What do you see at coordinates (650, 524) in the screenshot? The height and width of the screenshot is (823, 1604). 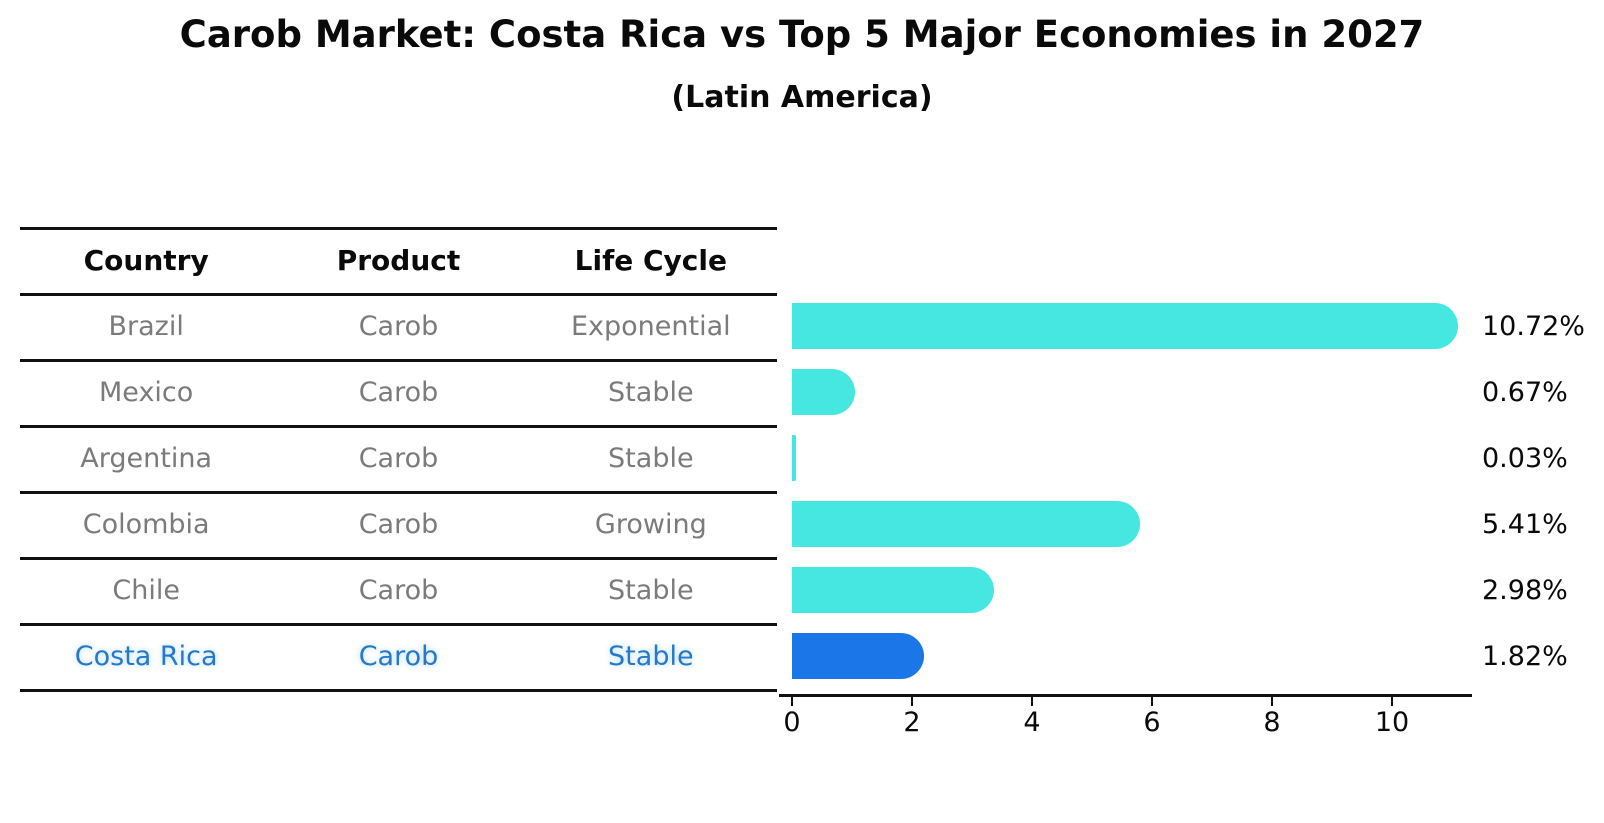 I see `table-cell-lifecycle: Growing` at bounding box center [650, 524].